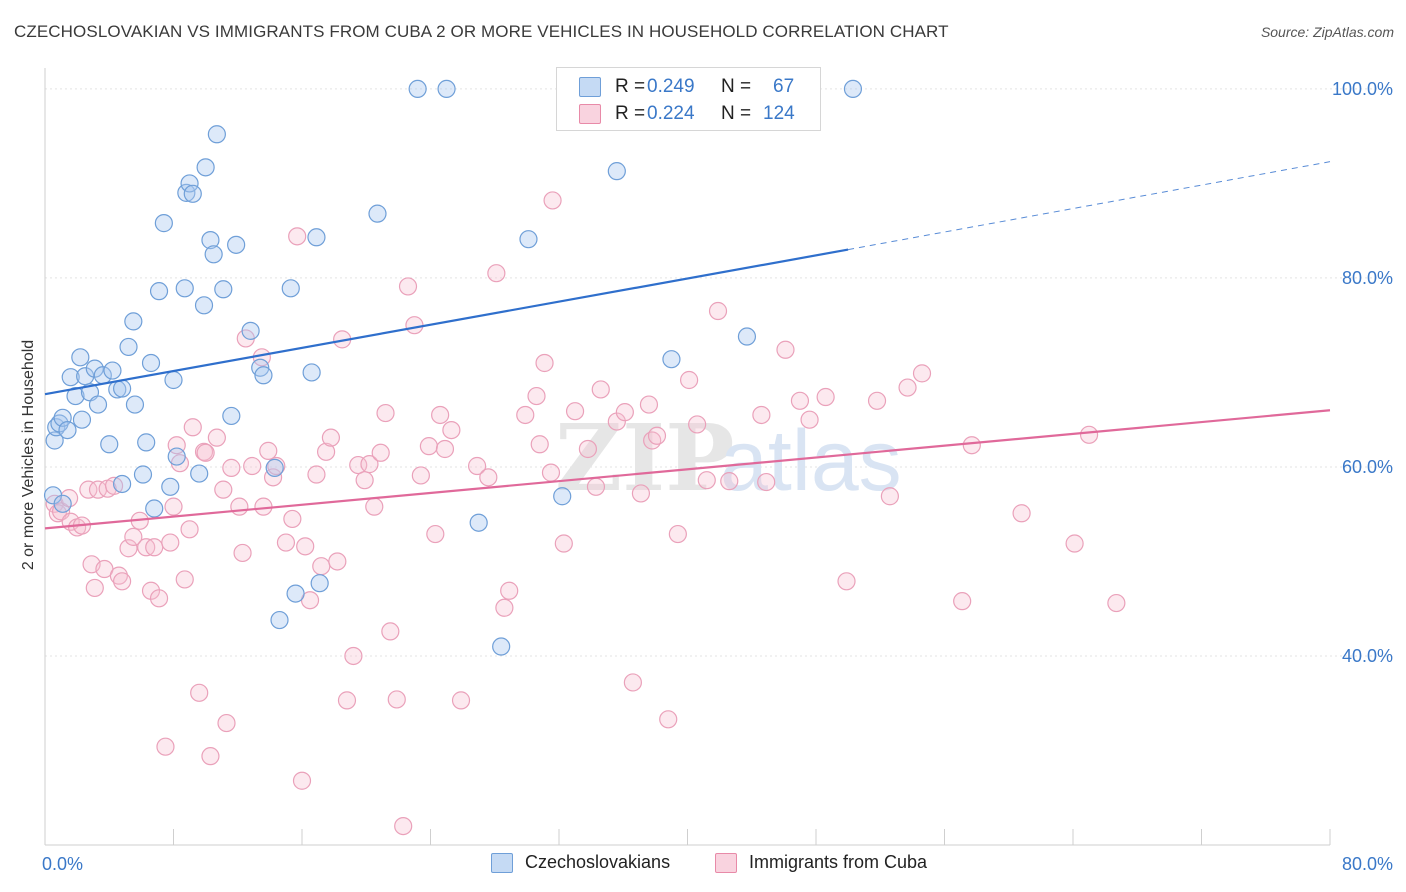 The width and height of the screenshot is (1406, 892). Describe the element at coordinates (1367, 467) in the screenshot. I see `y-tick-label: 60.0%` at that location.